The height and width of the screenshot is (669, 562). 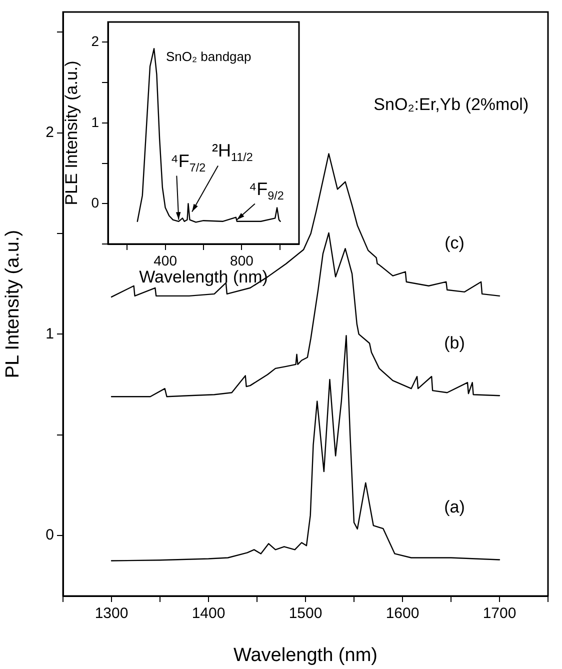 What do you see at coordinates (13, 304) in the screenshot?
I see `y-axis-title: PL Intensity (a.u.)` at bounding box center [13, 304].